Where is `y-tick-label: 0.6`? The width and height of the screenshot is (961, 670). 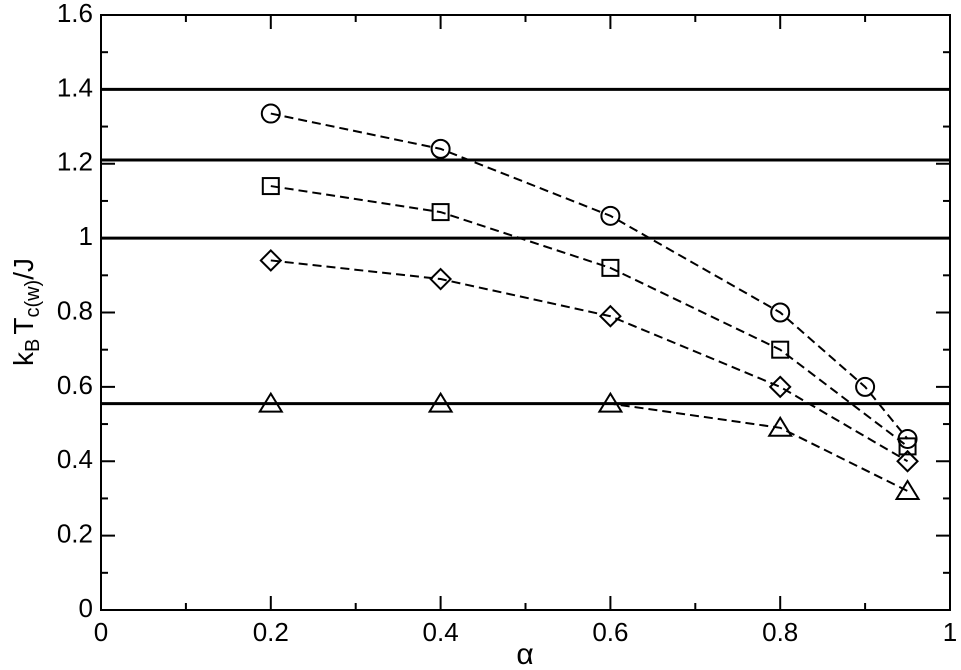
y-tick-label: 0.6 is located at coordinates (75, 385).